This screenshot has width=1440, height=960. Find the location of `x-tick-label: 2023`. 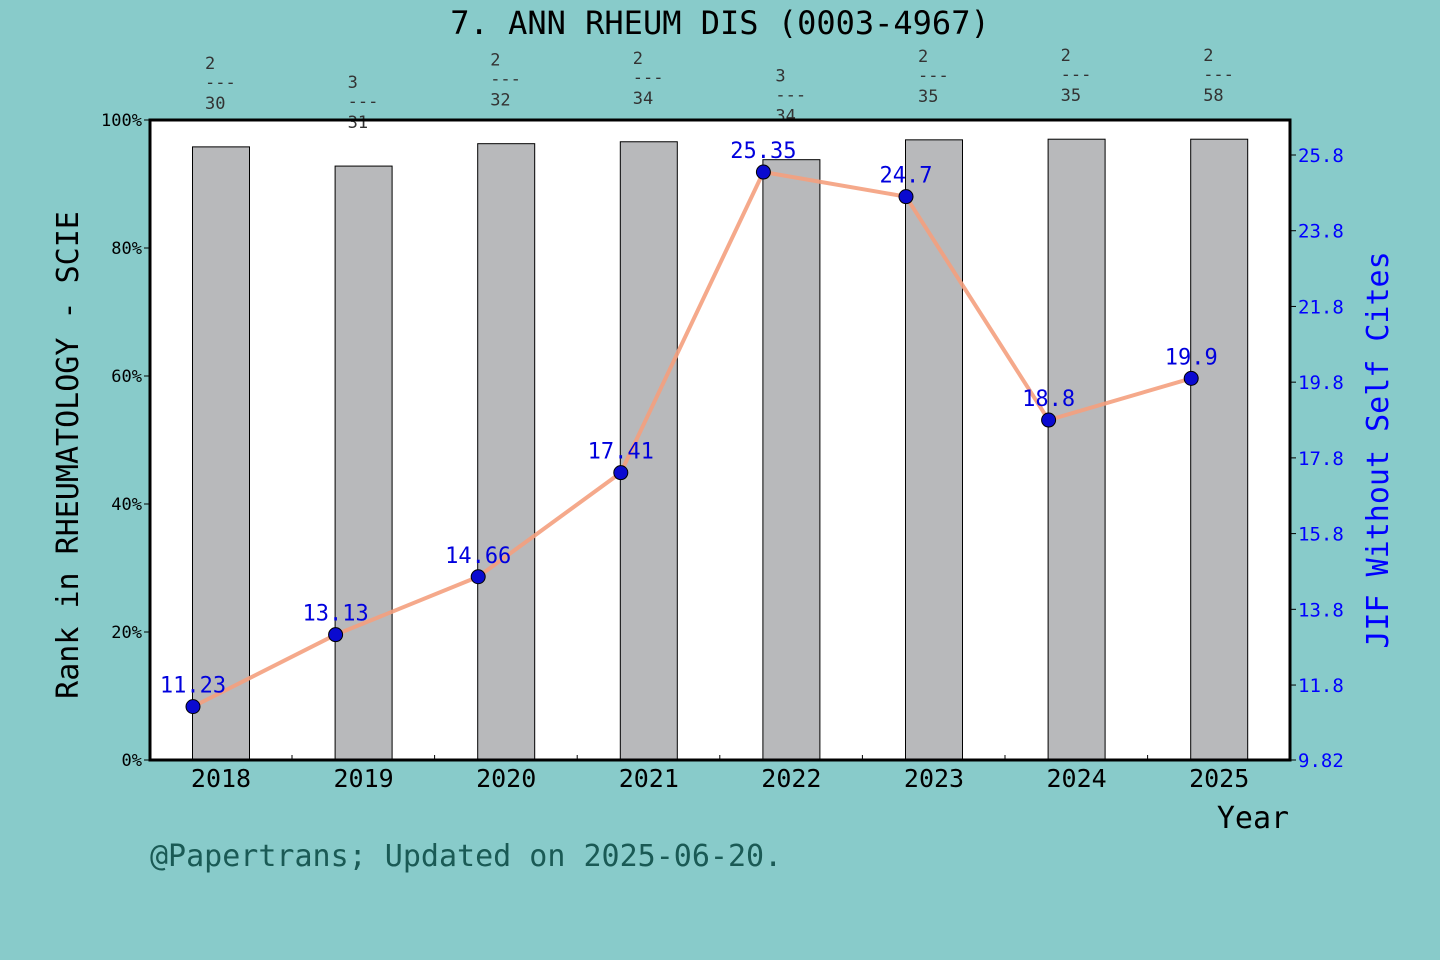

x-tick-label: 2023 is located at coordinates (934, 778).